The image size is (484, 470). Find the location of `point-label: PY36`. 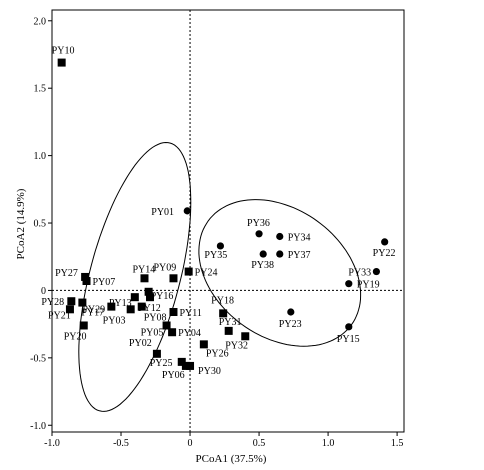

point-label: PY36 is located at coordinates (258, 223).